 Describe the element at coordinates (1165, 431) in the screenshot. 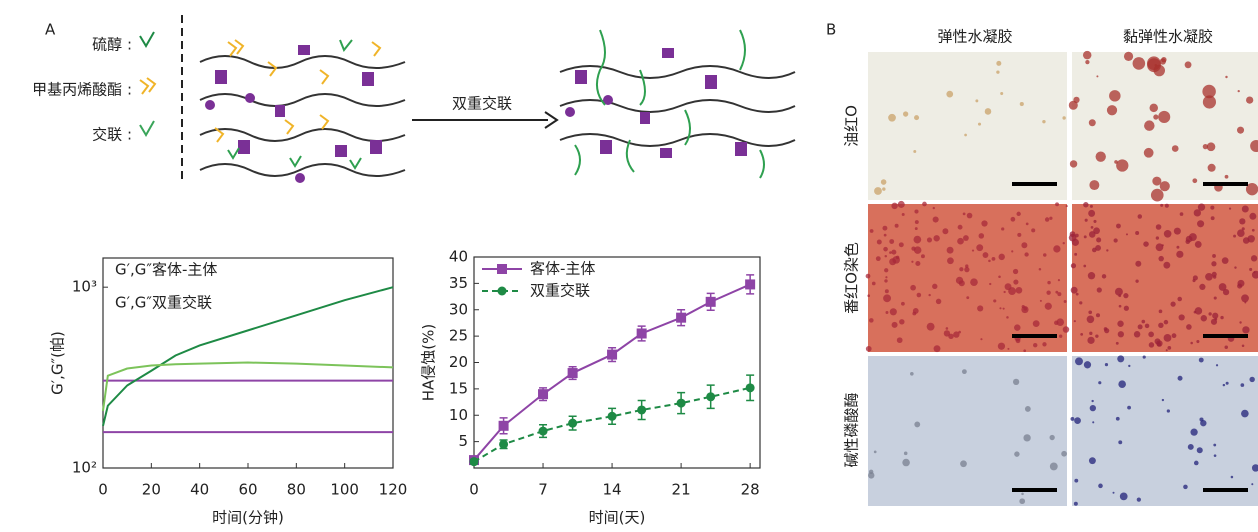

I see `micrograph` at that location.